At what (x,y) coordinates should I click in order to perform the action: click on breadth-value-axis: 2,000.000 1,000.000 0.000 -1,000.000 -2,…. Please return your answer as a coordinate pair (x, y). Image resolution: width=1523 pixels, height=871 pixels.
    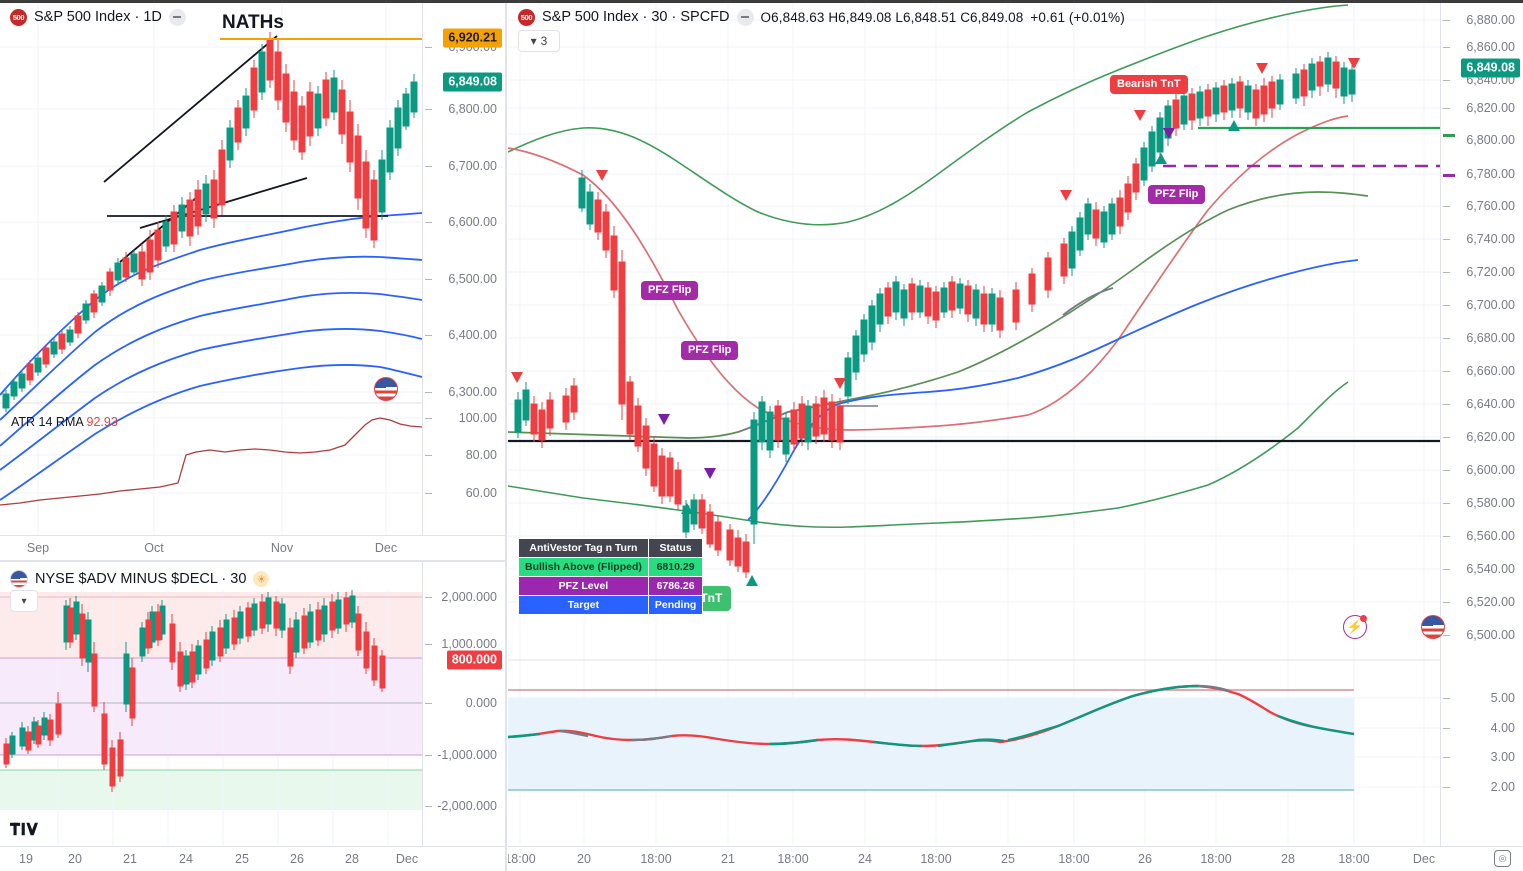
    Looking at the image, I should click on (463, 716).